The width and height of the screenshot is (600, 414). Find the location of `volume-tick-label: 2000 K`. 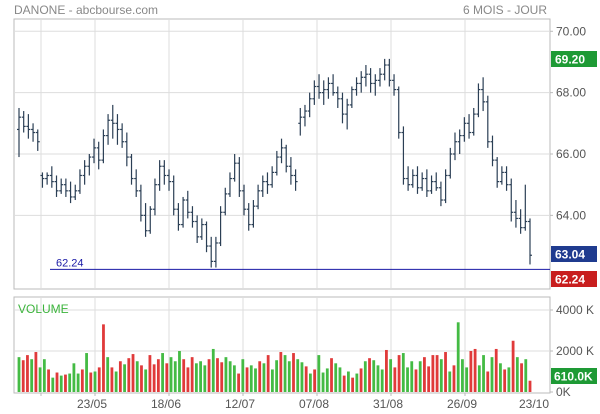

volume-tick-label: 2000 K is located at coordinates (575, 351).